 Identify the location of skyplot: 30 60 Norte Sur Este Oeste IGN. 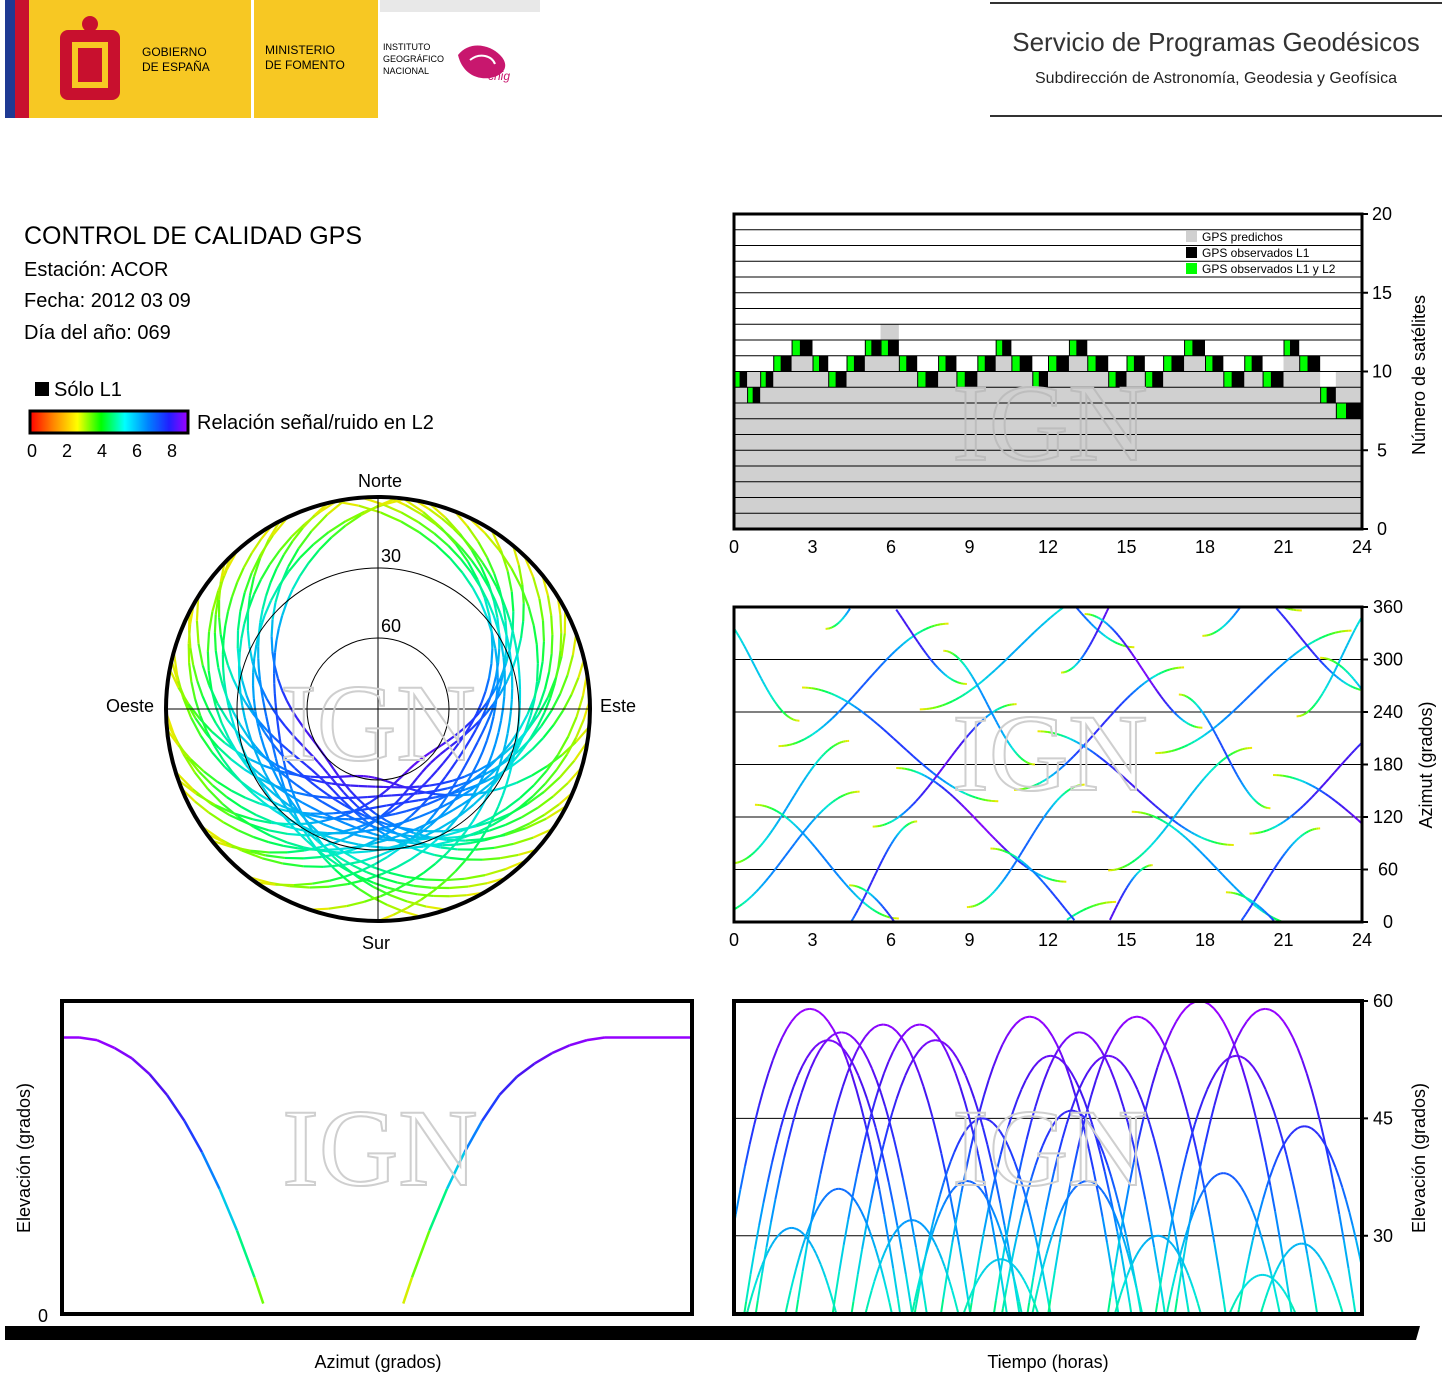
(371, 712).